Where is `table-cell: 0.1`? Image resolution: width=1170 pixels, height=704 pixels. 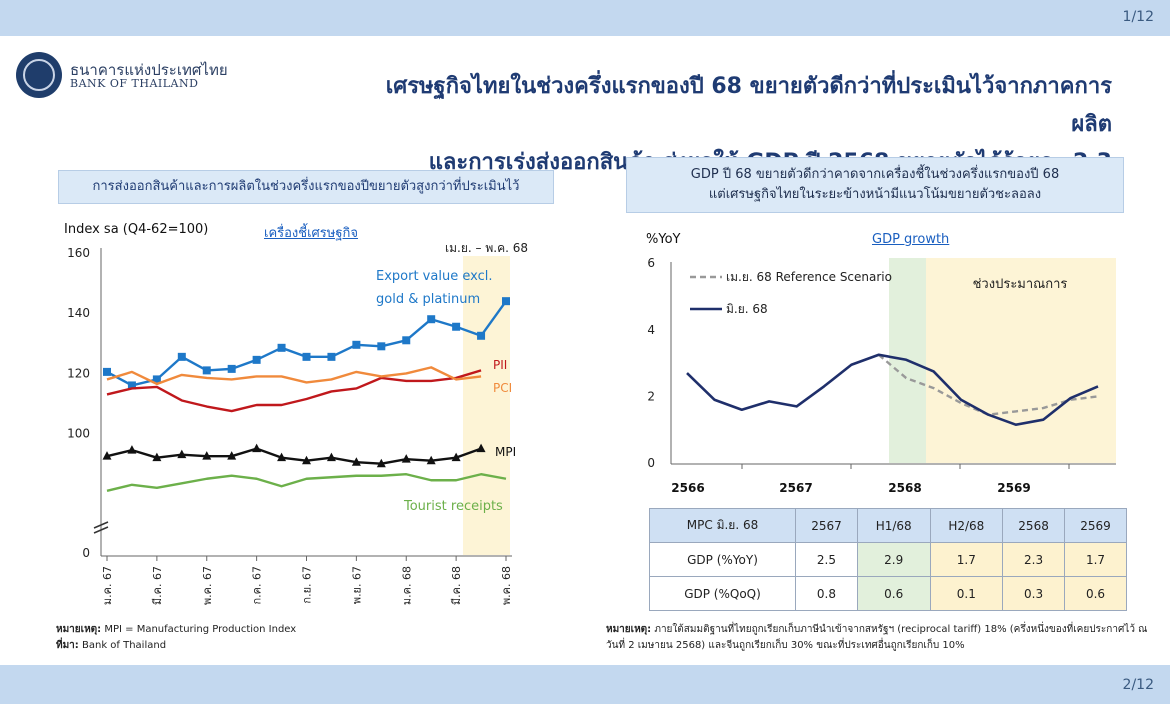 table-cell: 0.1 is located at coordinates (966, 593).